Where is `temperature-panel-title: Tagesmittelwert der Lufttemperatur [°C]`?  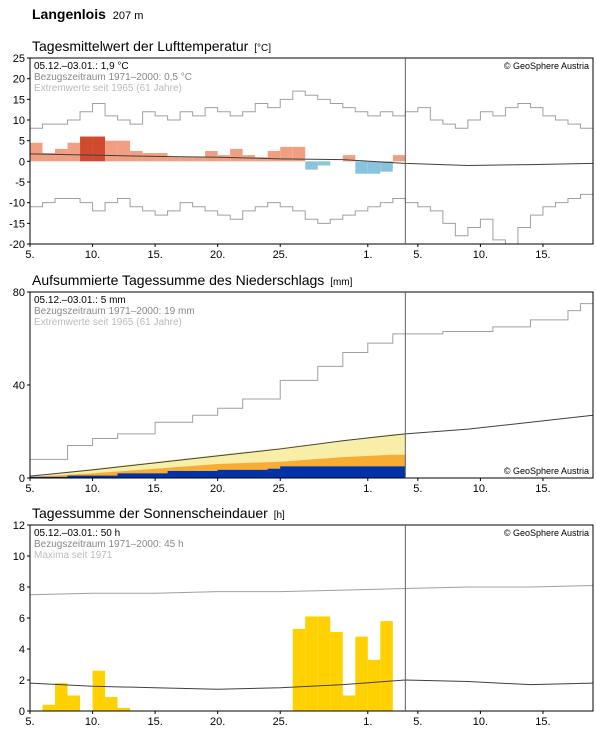 temperature-panel-title: Tagesmittelwert der Lufttemperatur [°C] is located at coordinates (151, 46).